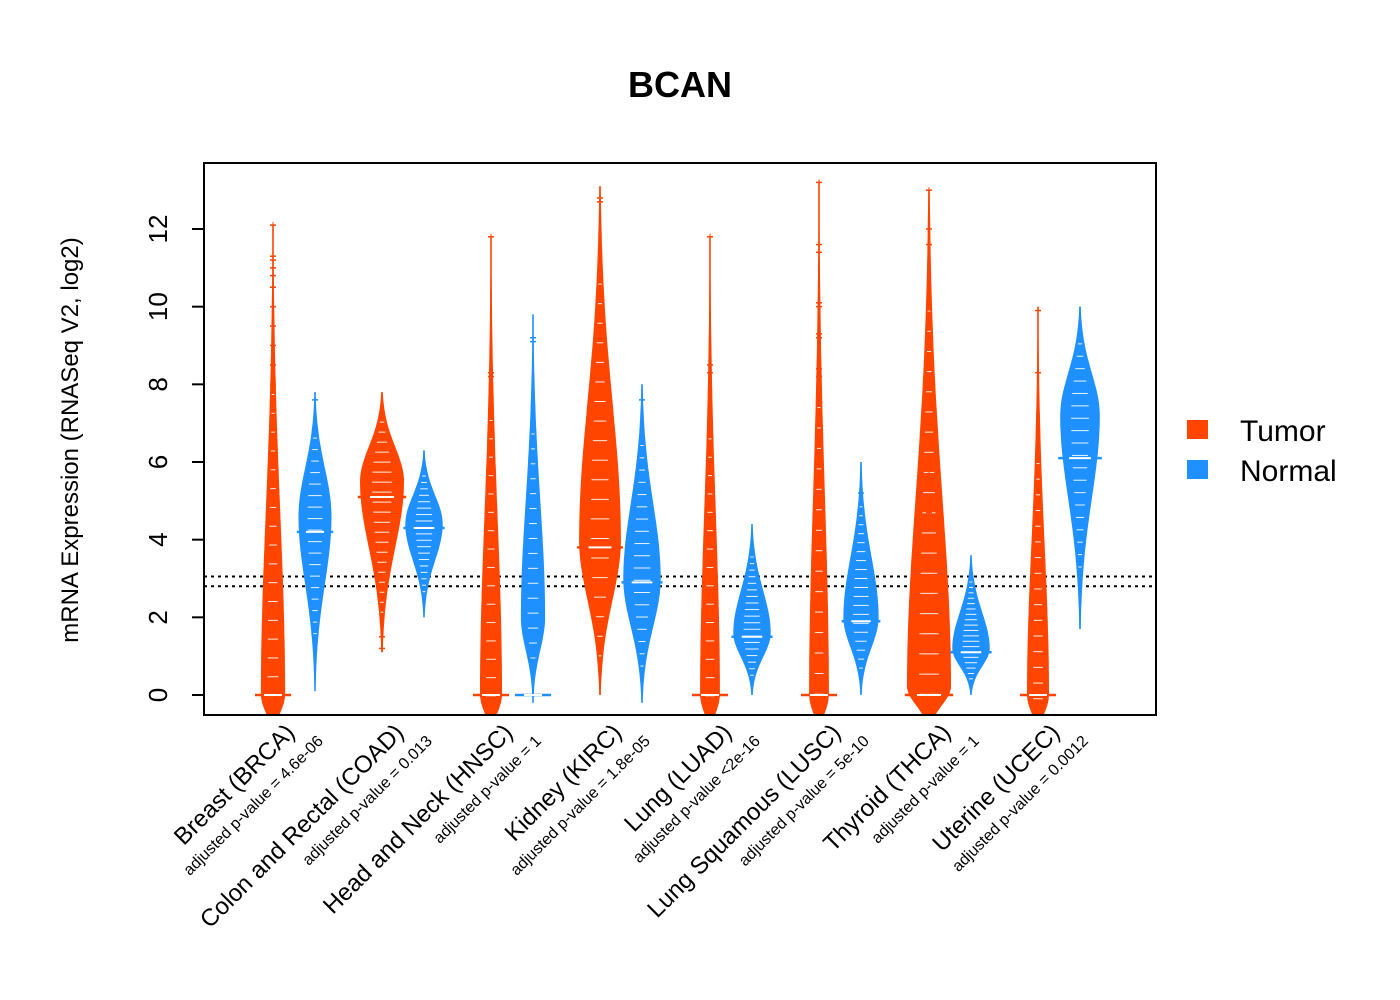 This screenshot has width=1400, height=1000. I want to click on y-axis-label: mRNA Expression (RNASeq V2, log2), so click(70, 440).